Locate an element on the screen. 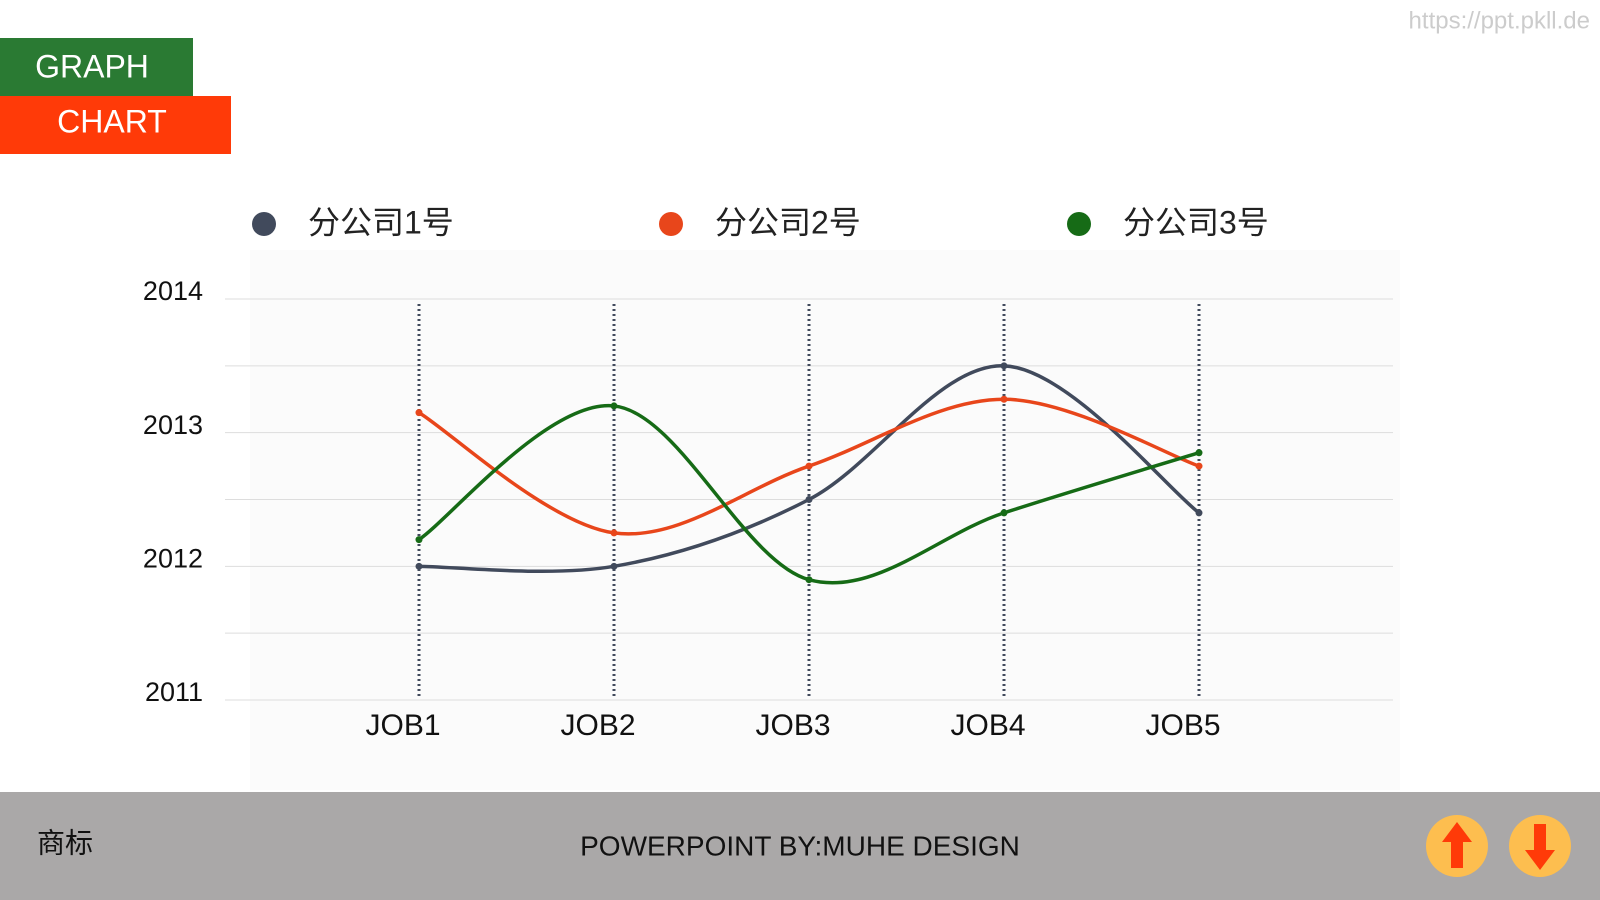  title-box-red is located at coordinates (115, 125).